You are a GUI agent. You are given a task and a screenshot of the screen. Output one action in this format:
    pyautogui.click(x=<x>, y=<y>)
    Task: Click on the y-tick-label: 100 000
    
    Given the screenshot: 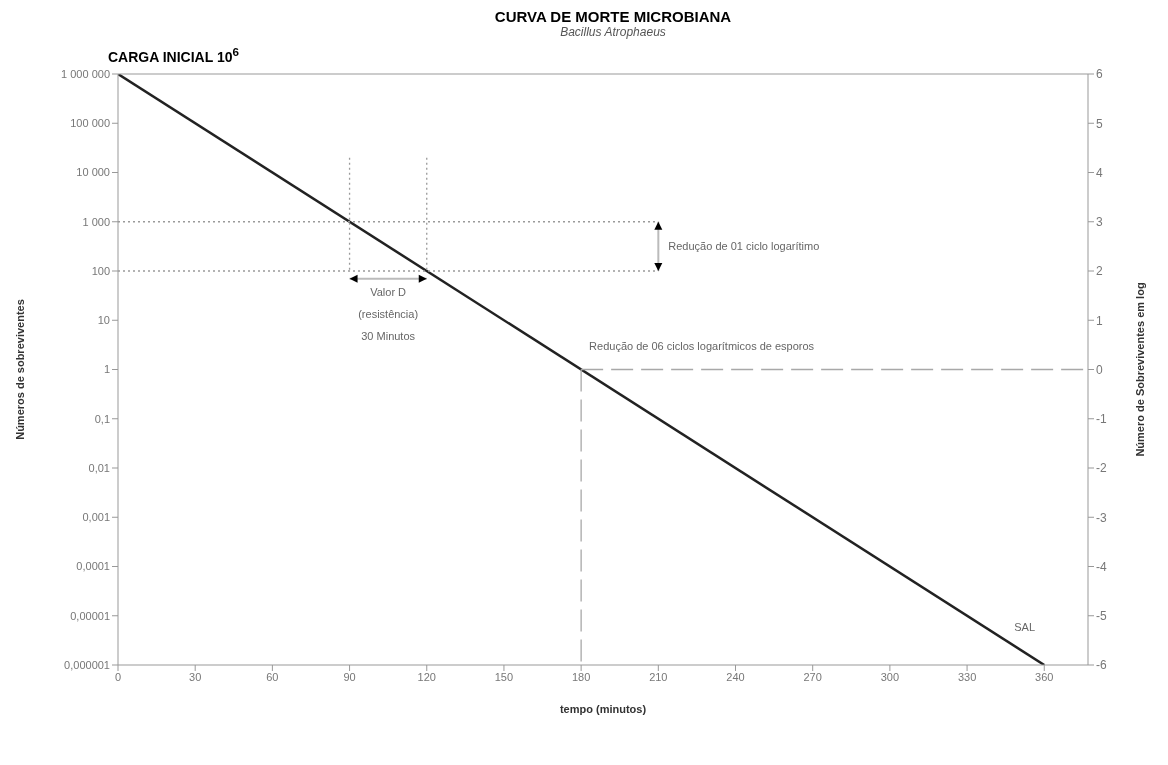 What is the action you would take?
    pyautogui.click(x=90, y=122)
    